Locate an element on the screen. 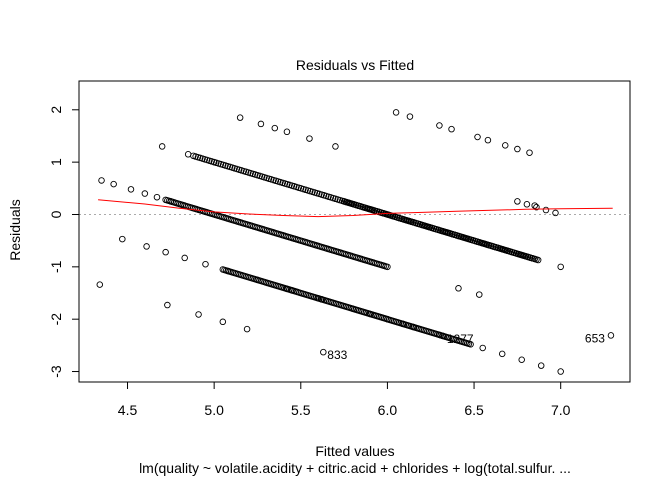  x-tick-label: 4.5 is located at coordinates (128, 410).